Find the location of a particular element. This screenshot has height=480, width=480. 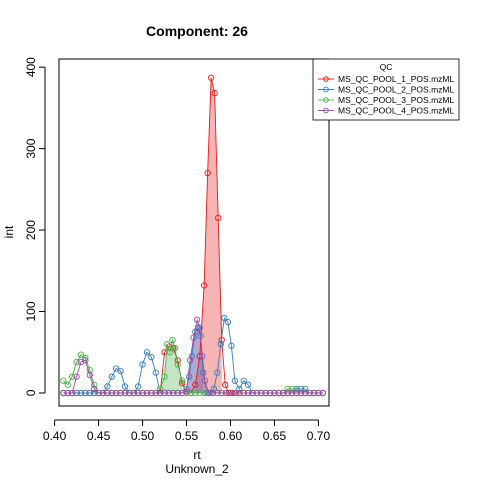

y-tick-label-0: 0 is located at coordinates (31, 392).